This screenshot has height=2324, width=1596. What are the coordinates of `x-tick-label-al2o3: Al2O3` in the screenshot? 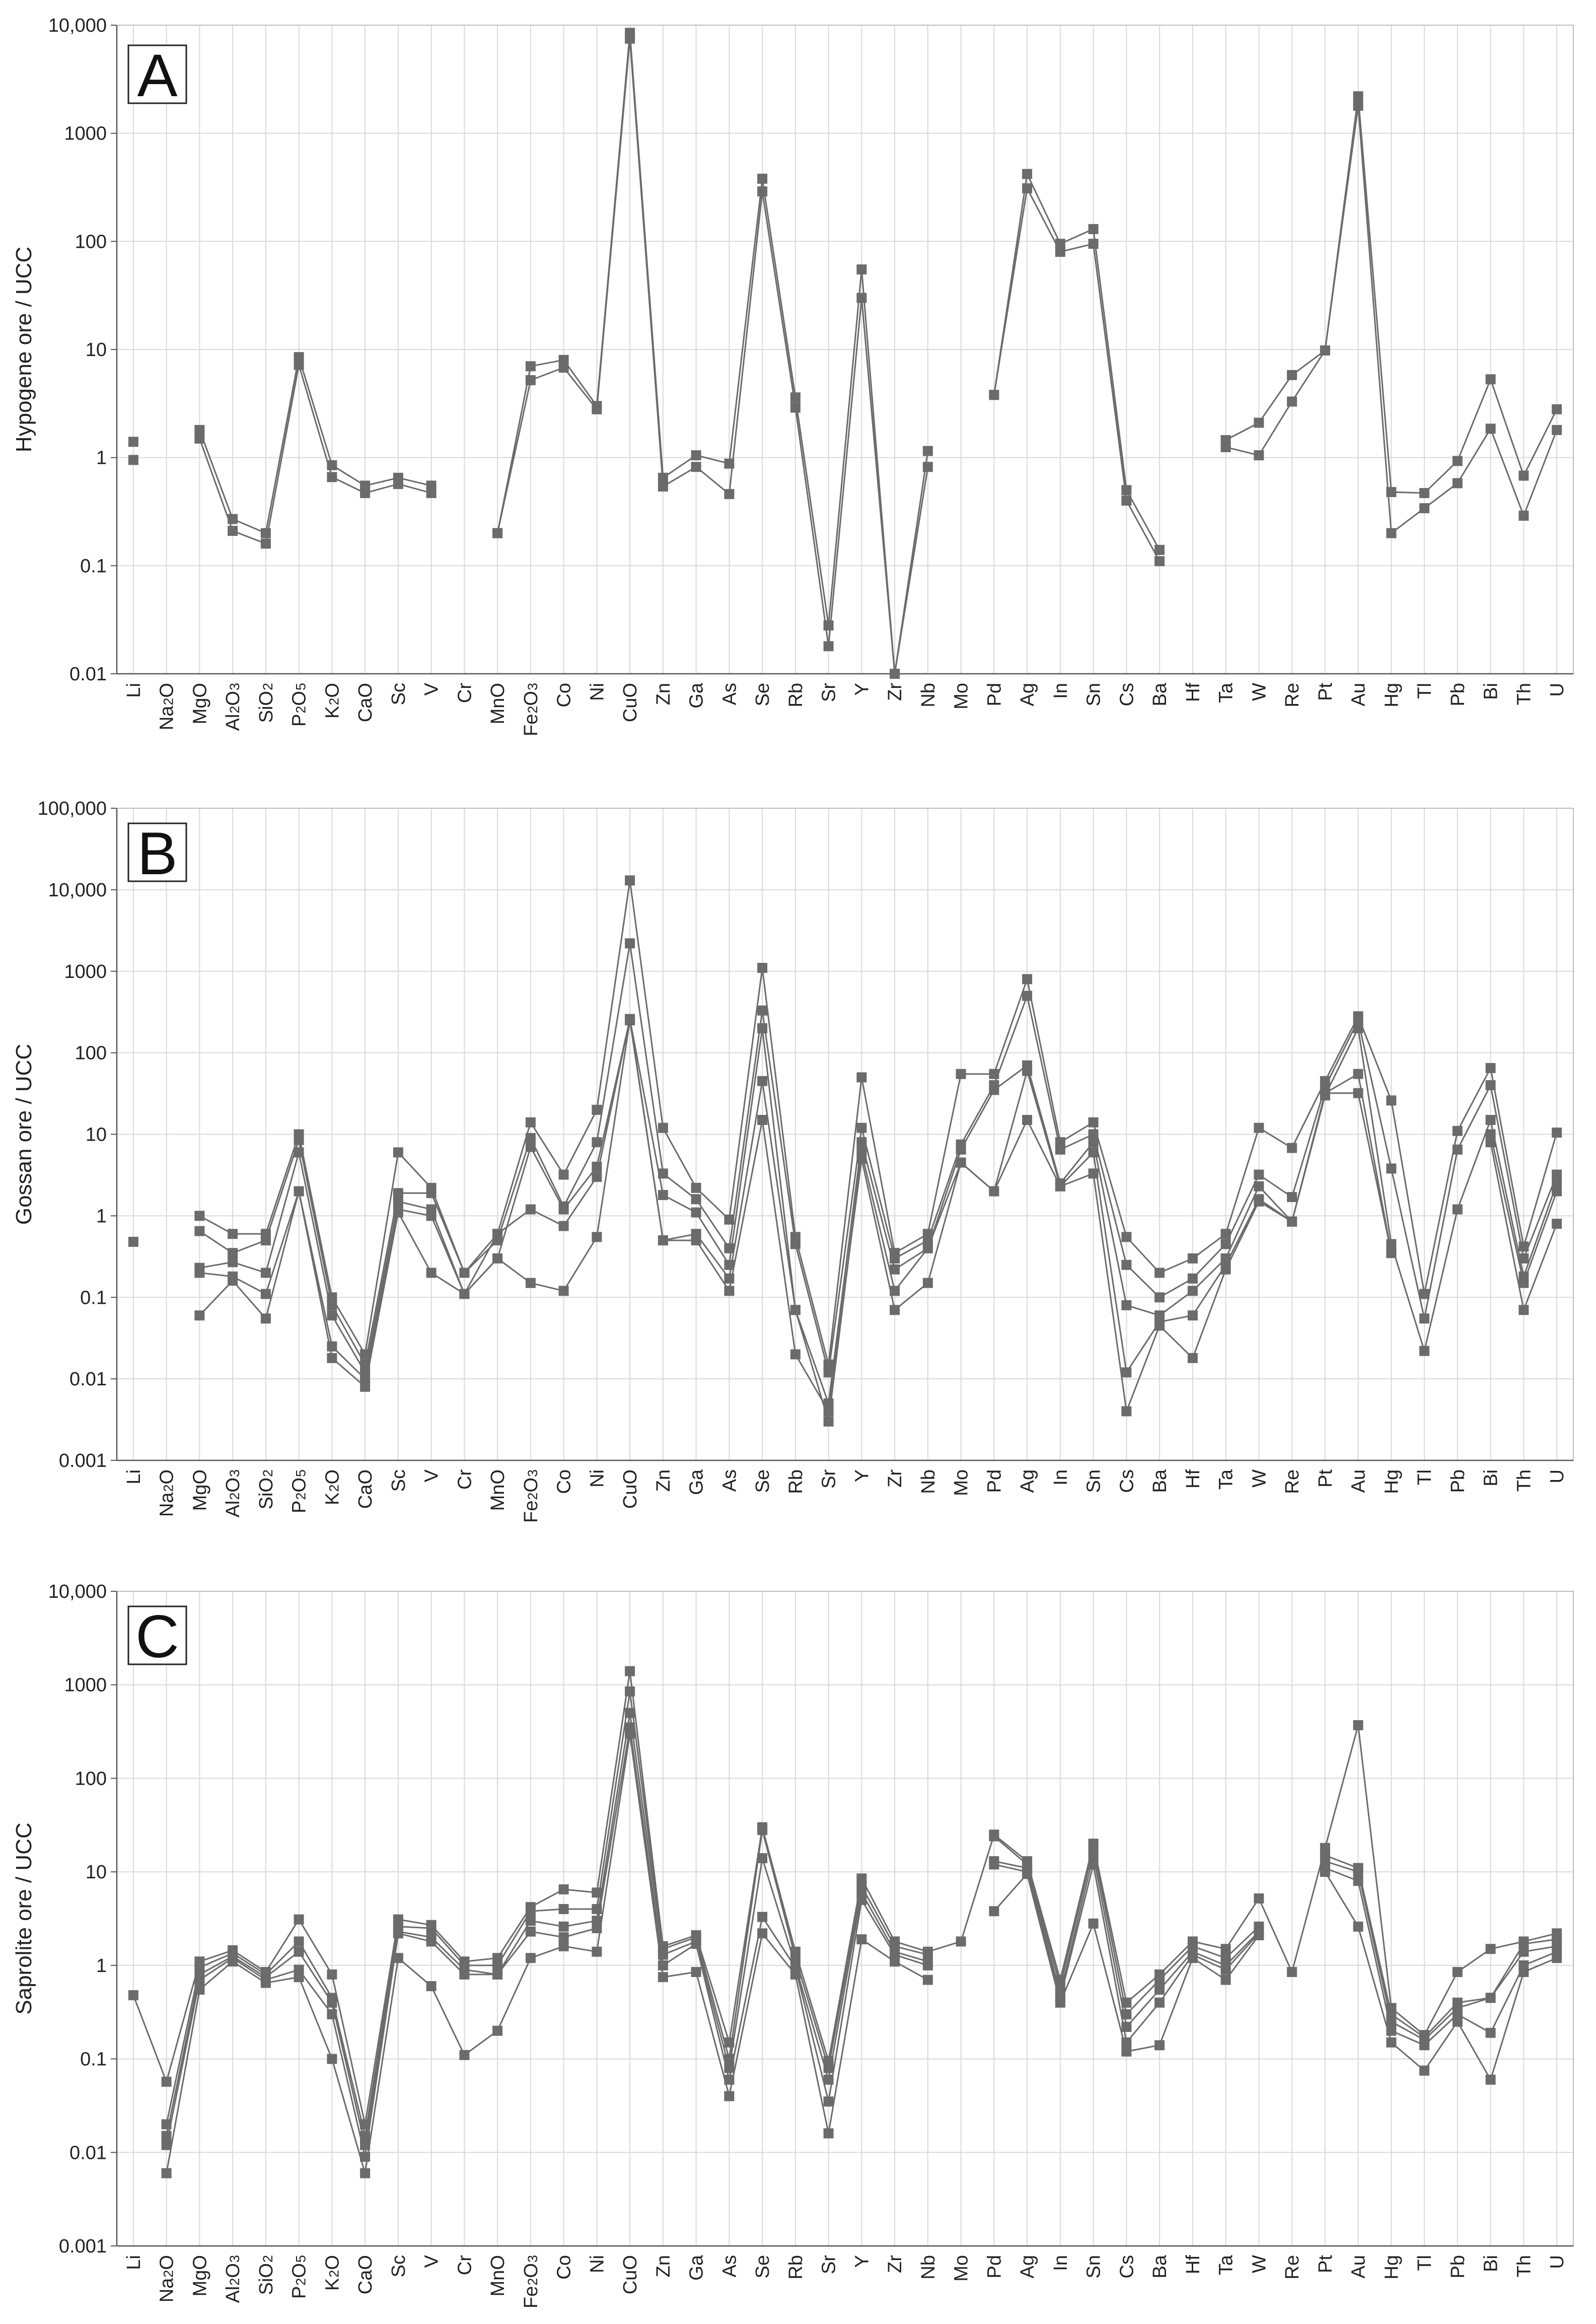 It's located at (233, 707).